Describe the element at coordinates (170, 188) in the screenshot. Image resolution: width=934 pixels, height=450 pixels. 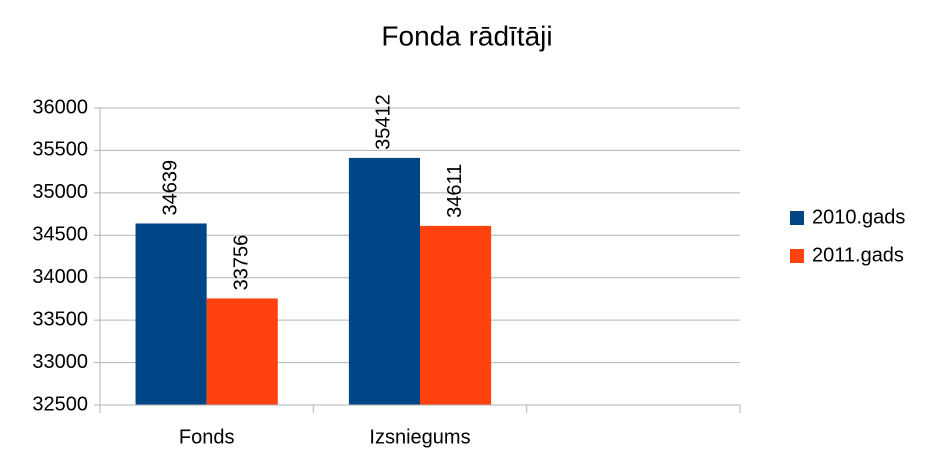
I see `data-label: 34639` at that location.